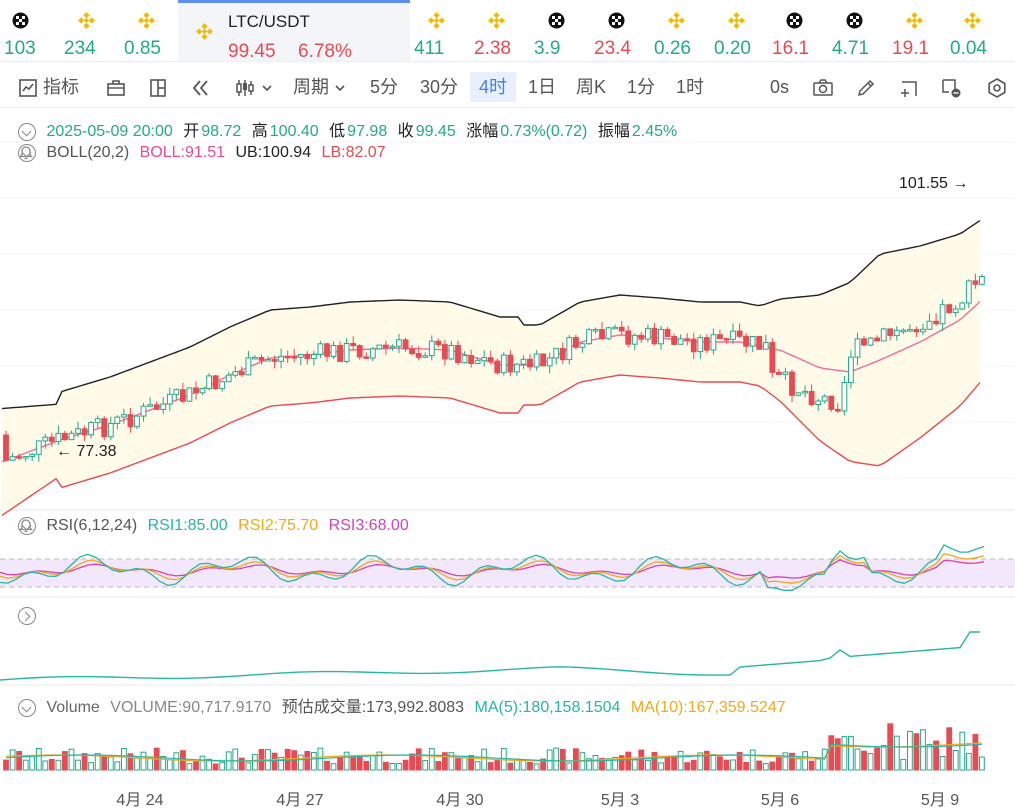  Describe the element at coordinates (923, 183) in the screenshot. I see `high-annotation-value: 101.55` at that location.